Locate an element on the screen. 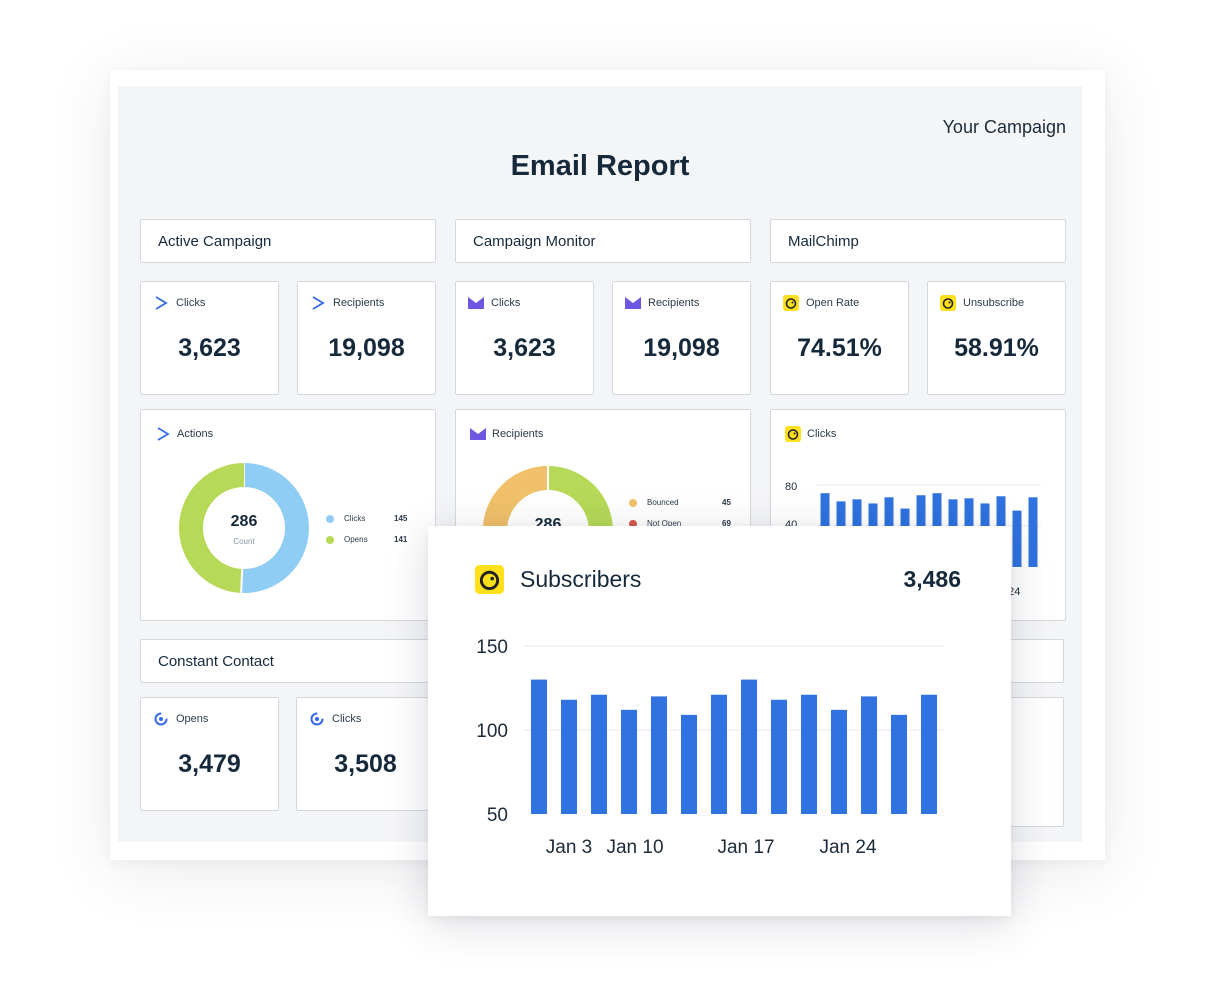  panel-label: Actions is located at coordinates (184, 434).